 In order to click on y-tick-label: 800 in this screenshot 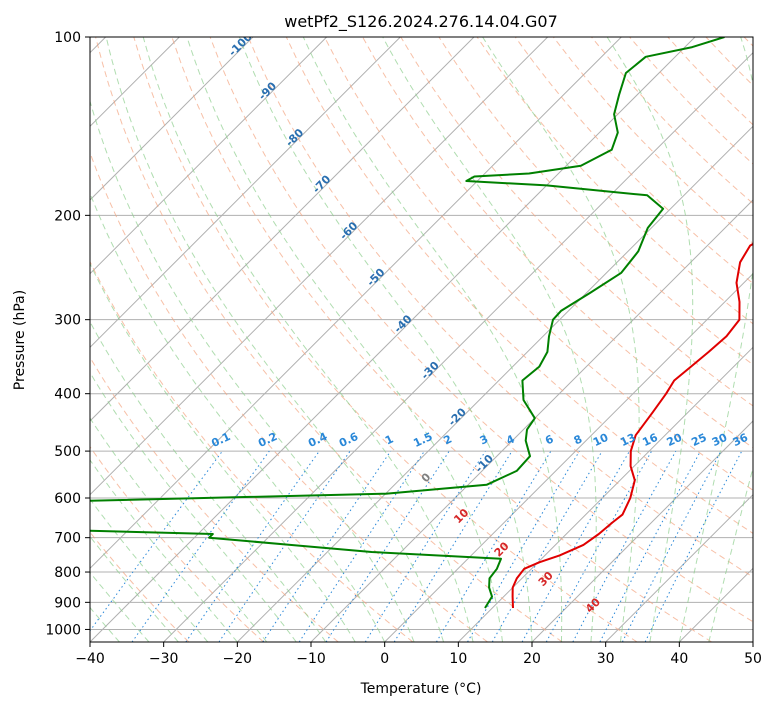, I will do `click(67, 573)`.